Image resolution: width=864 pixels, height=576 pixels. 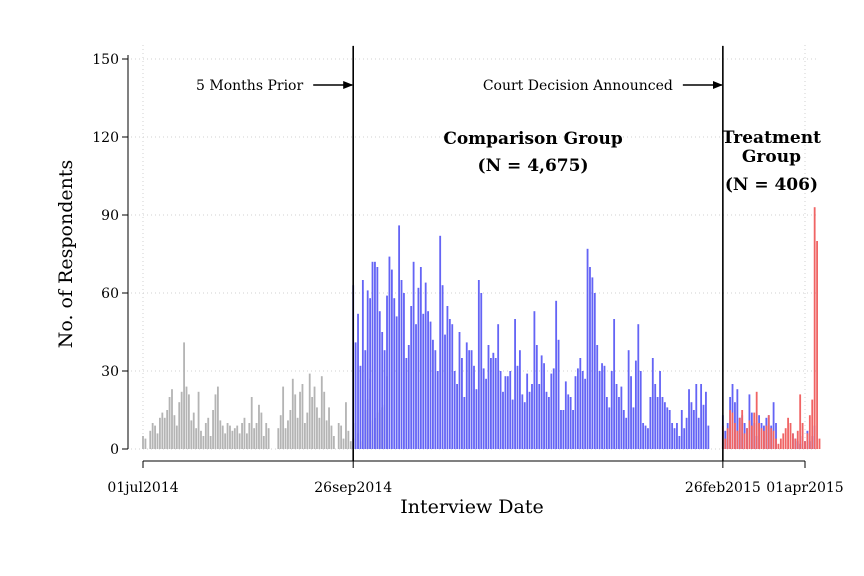 I want to click on y-tick-label: 60, so click(x=110, y=294).